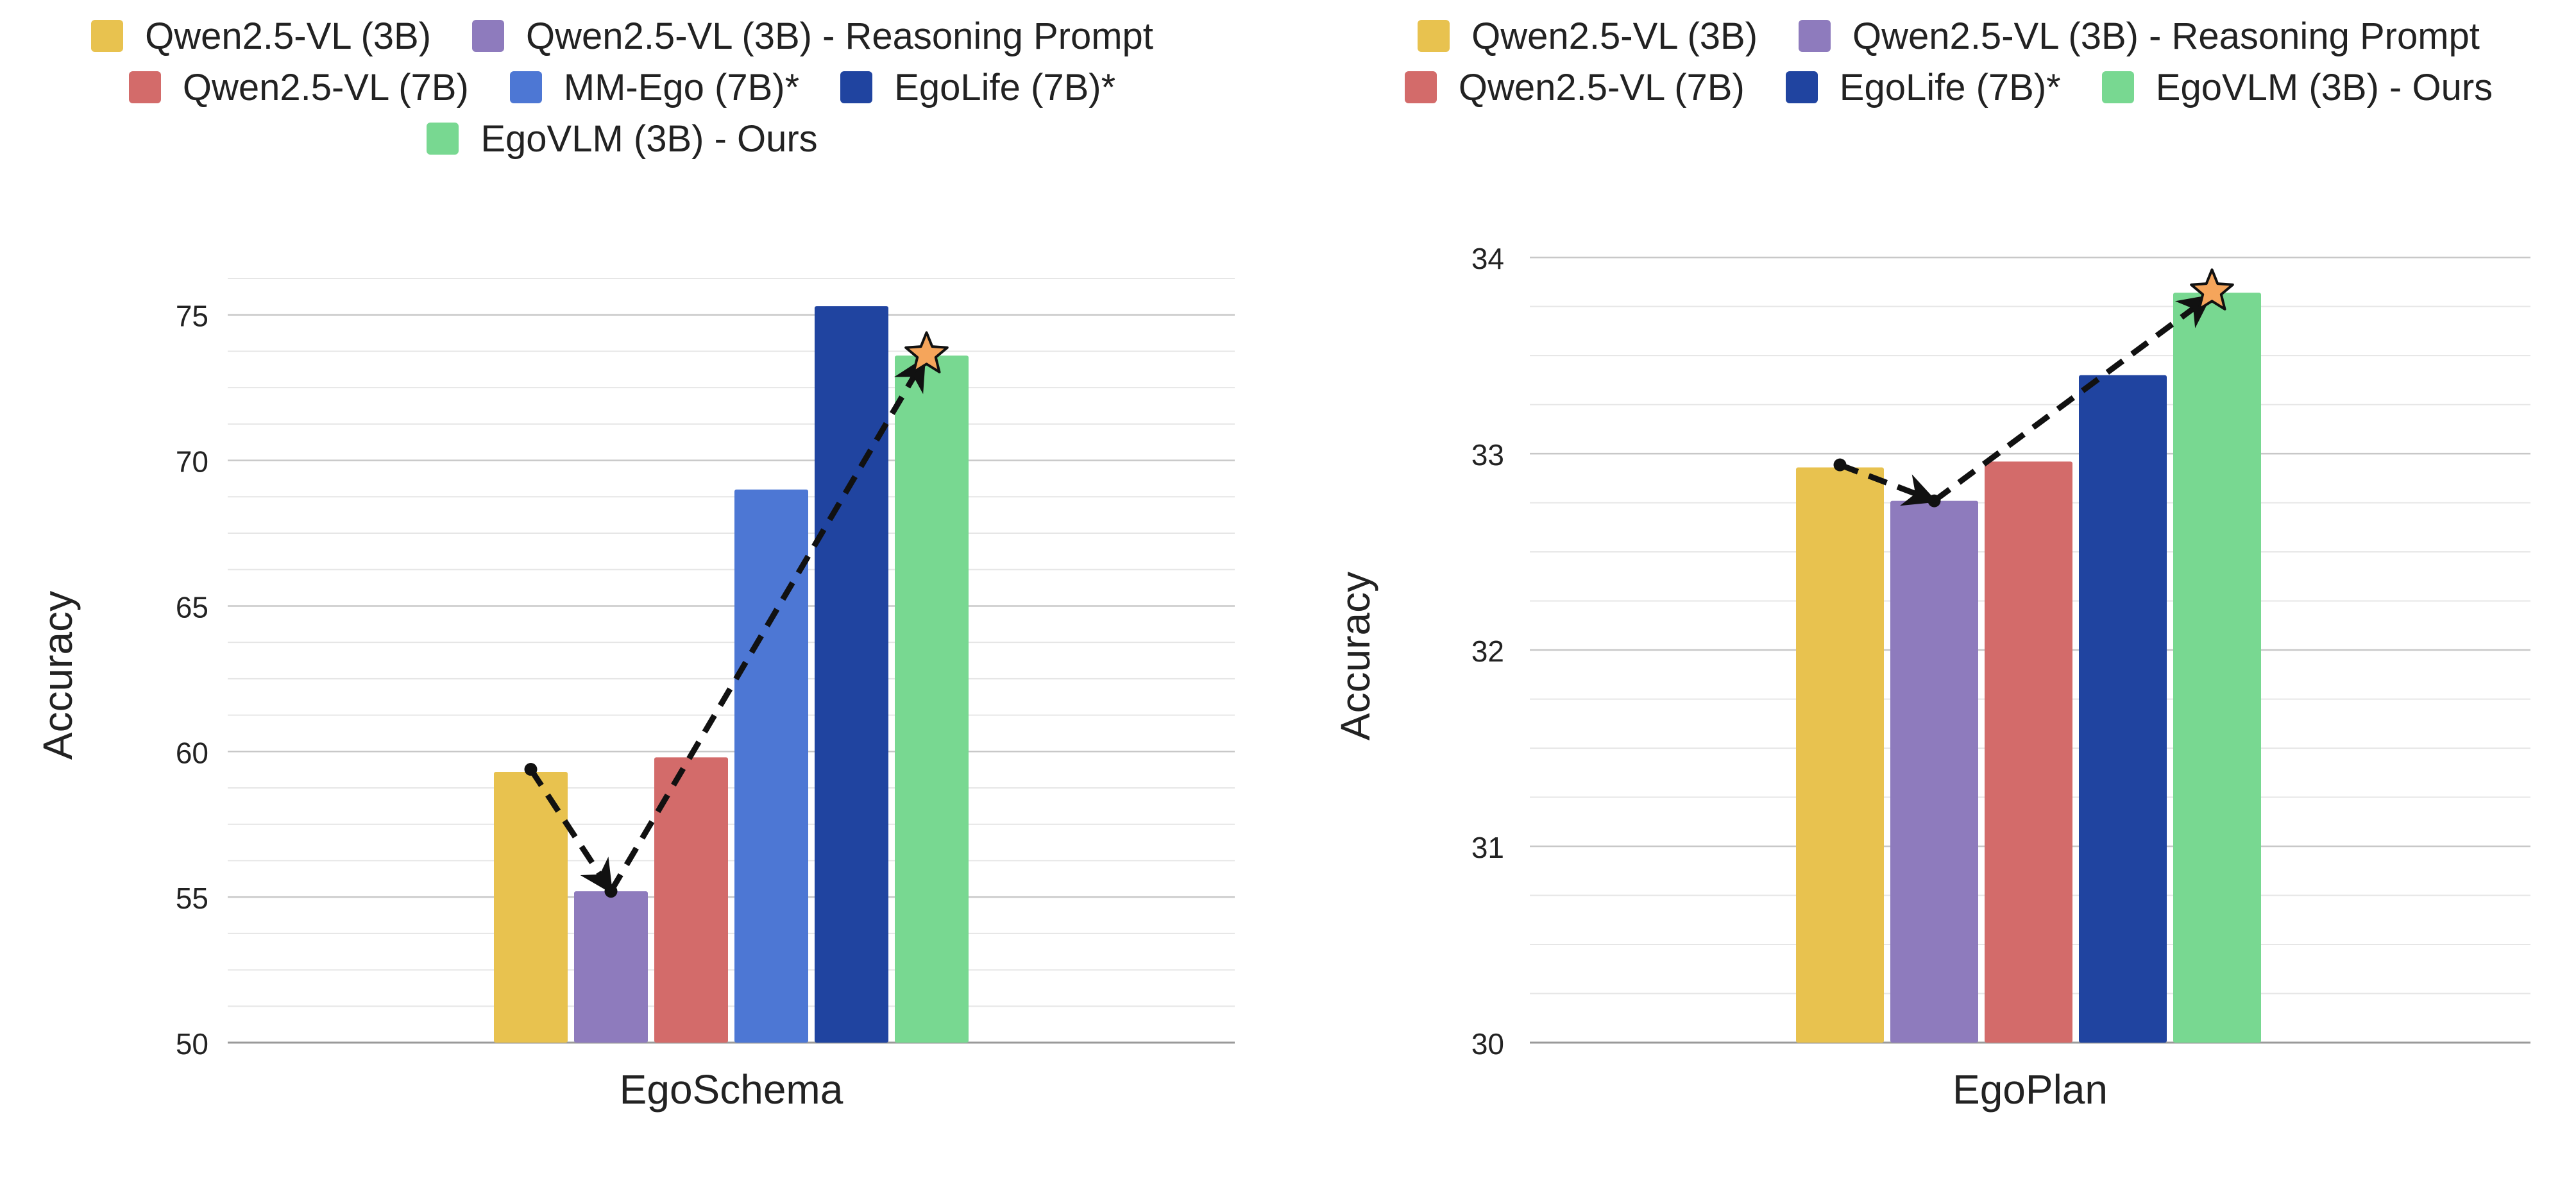  What do you see at coordinates (192, 1044) in the screenshot?
I see `y-tick-label: 50` at bounding box center [192, 1044].